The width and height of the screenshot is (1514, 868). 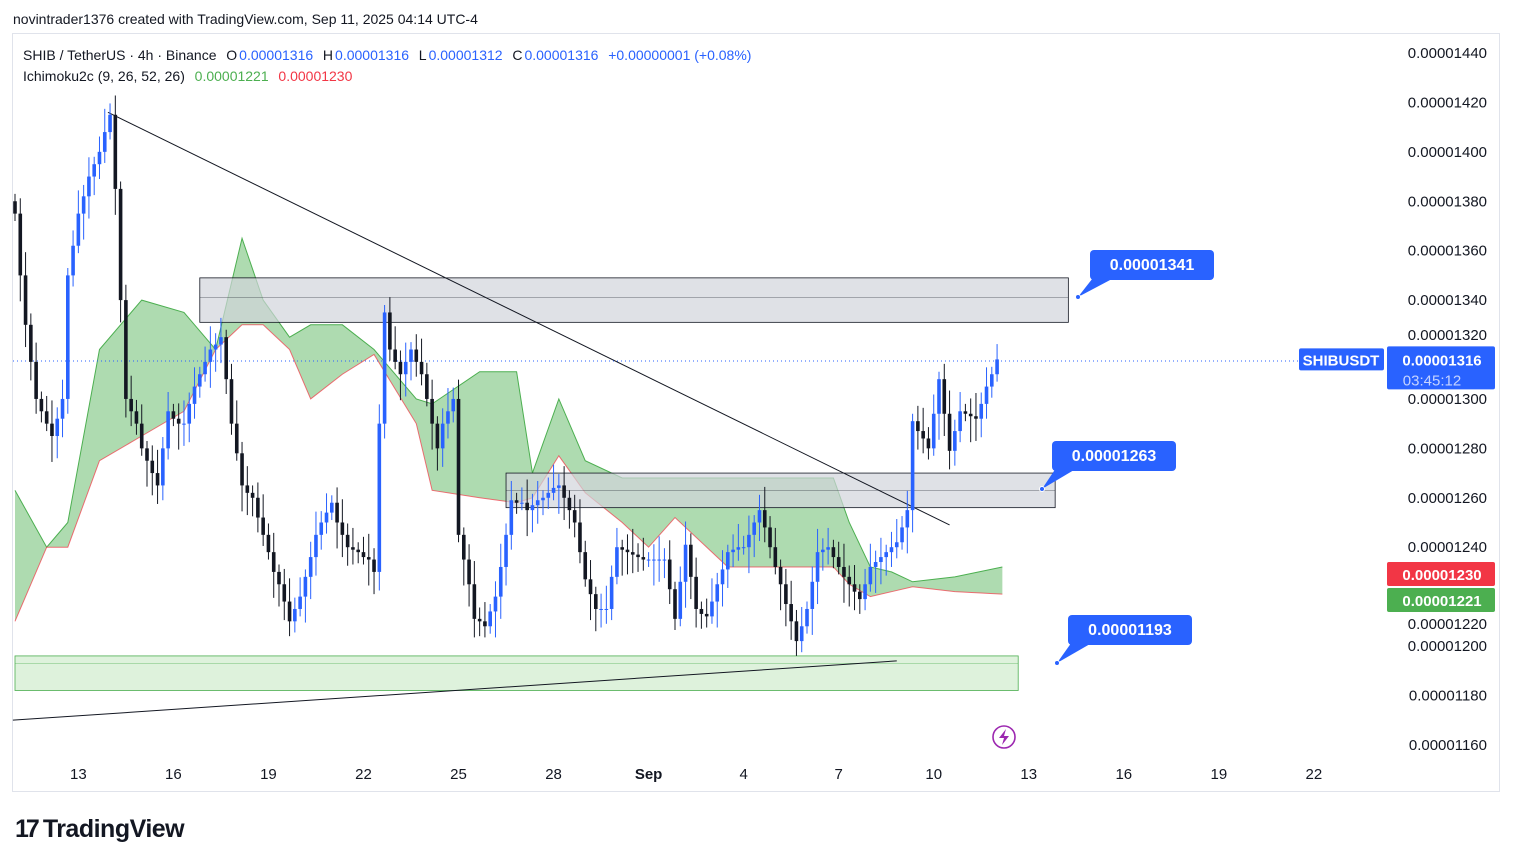 What do you see at coordinates (1447, 547) in the screenshot?
I see `price-tick-label: 0.00001240` at bounding box center [1447, 547].